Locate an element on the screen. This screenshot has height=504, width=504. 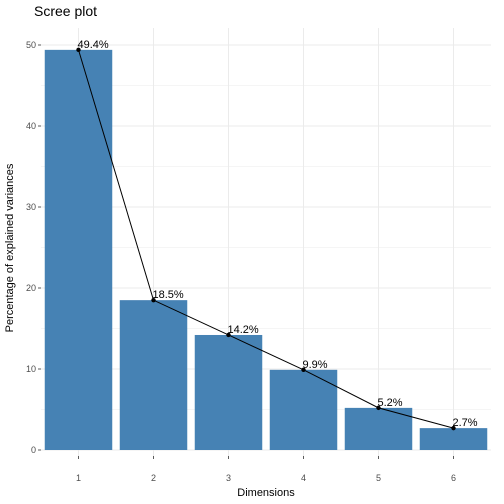
chart-title: Scree plot is located at coordinates (65, 11).